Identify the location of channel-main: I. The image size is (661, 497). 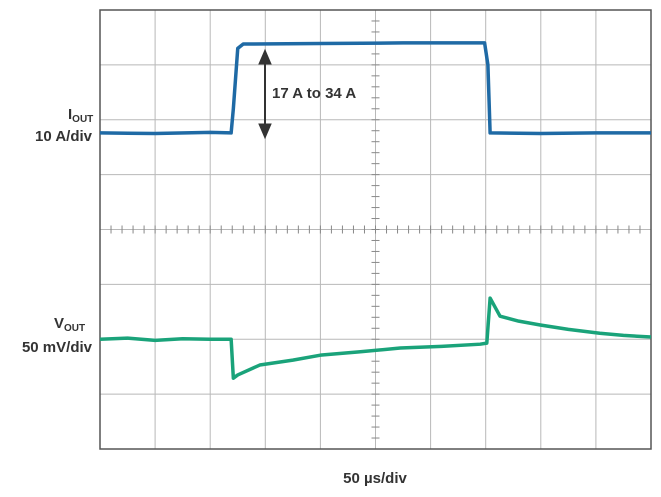
(70, 114).